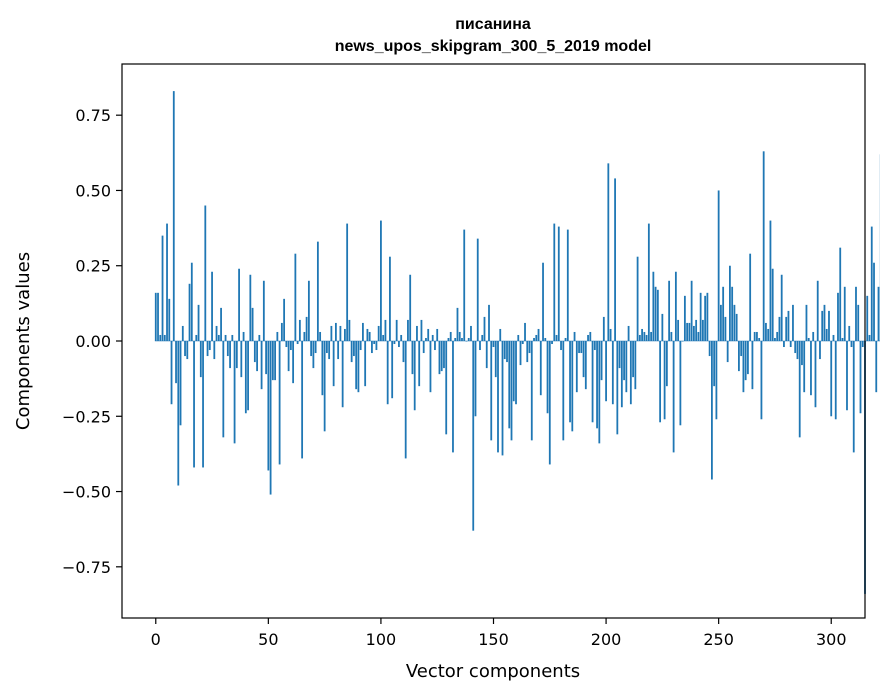  Describe the element at coordinates (493, 46) in the screenshot. I see `chart-subtitle: news_upos_skipgram_300_5_2019 model` at that location.